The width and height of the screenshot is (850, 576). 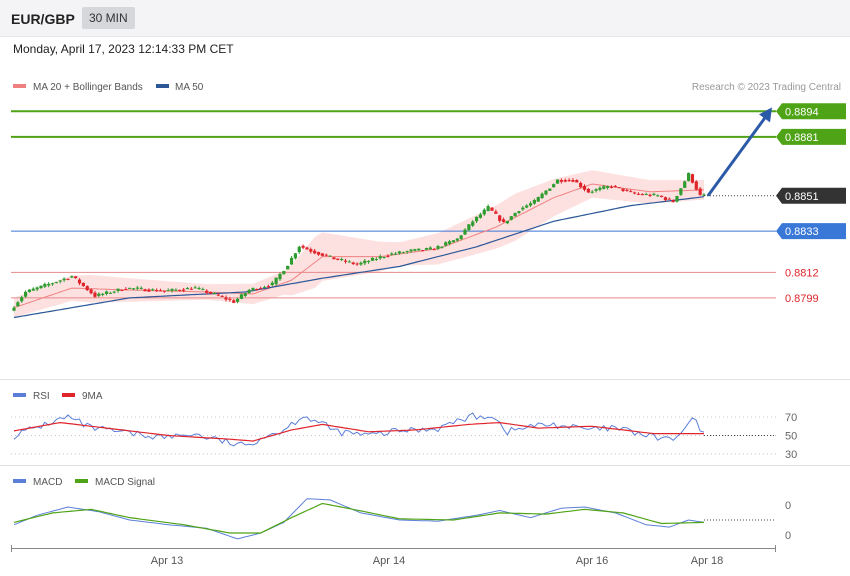 What do you see at coordinates (389, 561) in the screenshot?
I see `x-tick-label: Apr 14` at bounding box center [389, 561].